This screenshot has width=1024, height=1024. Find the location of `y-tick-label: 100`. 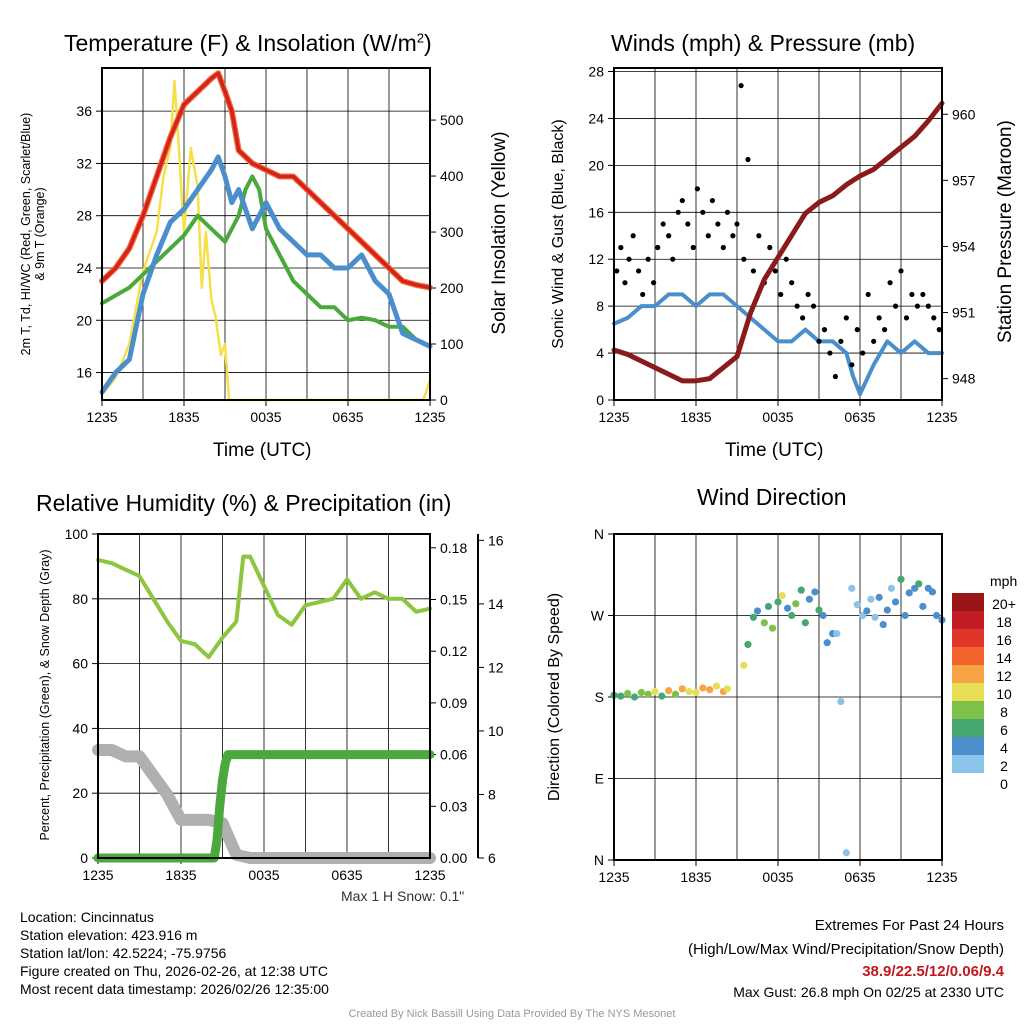

y-tick-label: 100 is located at coordinates (452, 344).